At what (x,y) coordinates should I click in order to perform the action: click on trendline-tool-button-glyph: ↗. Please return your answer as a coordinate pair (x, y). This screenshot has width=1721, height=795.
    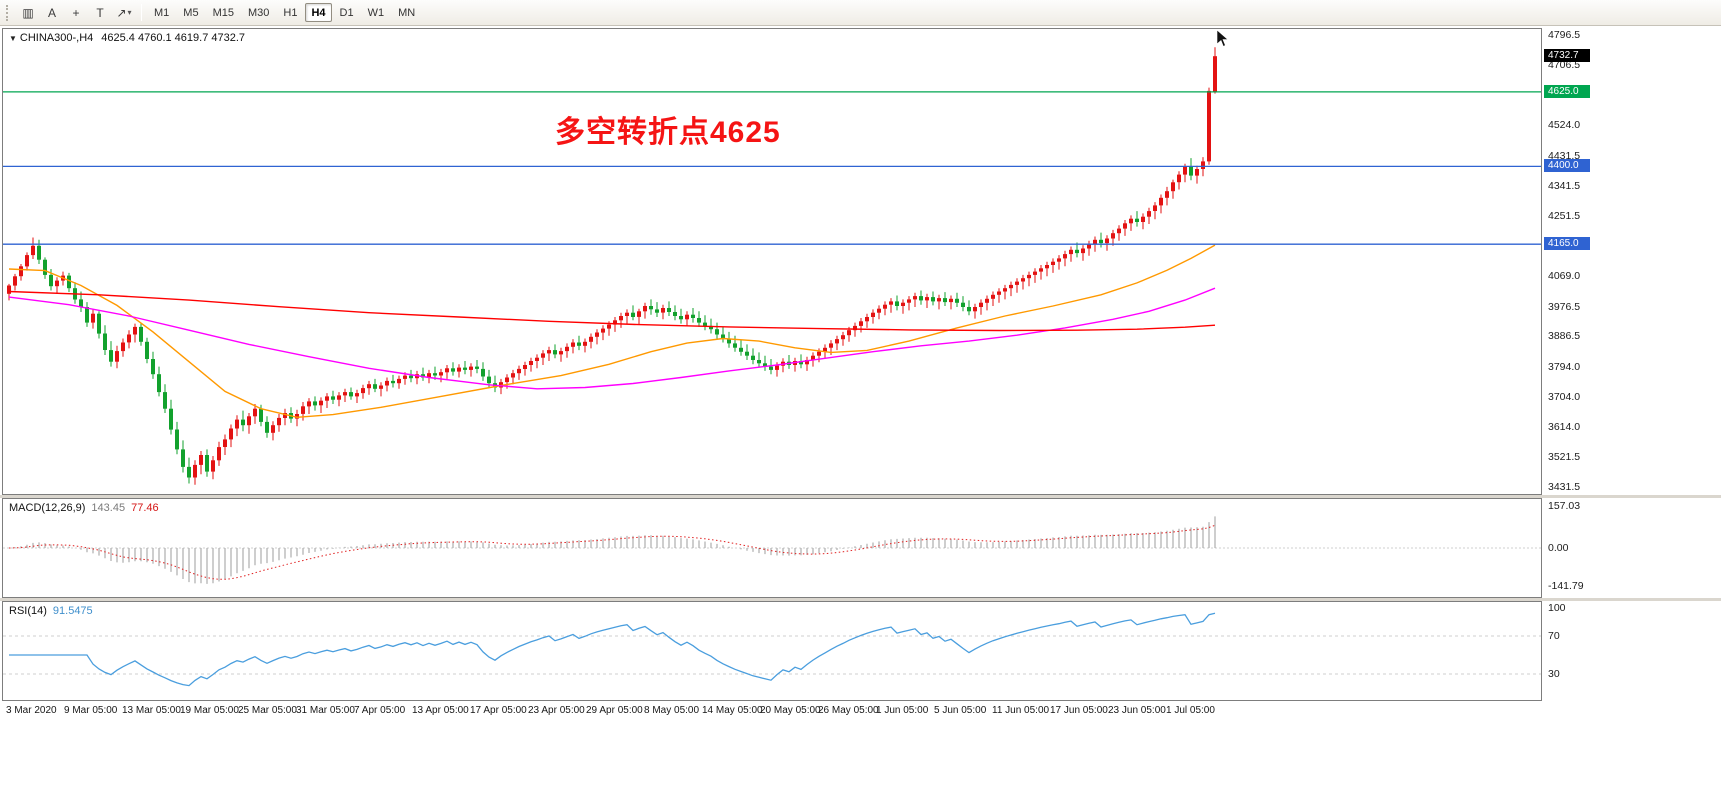
    Looking at the image, I should click on (121, 12).